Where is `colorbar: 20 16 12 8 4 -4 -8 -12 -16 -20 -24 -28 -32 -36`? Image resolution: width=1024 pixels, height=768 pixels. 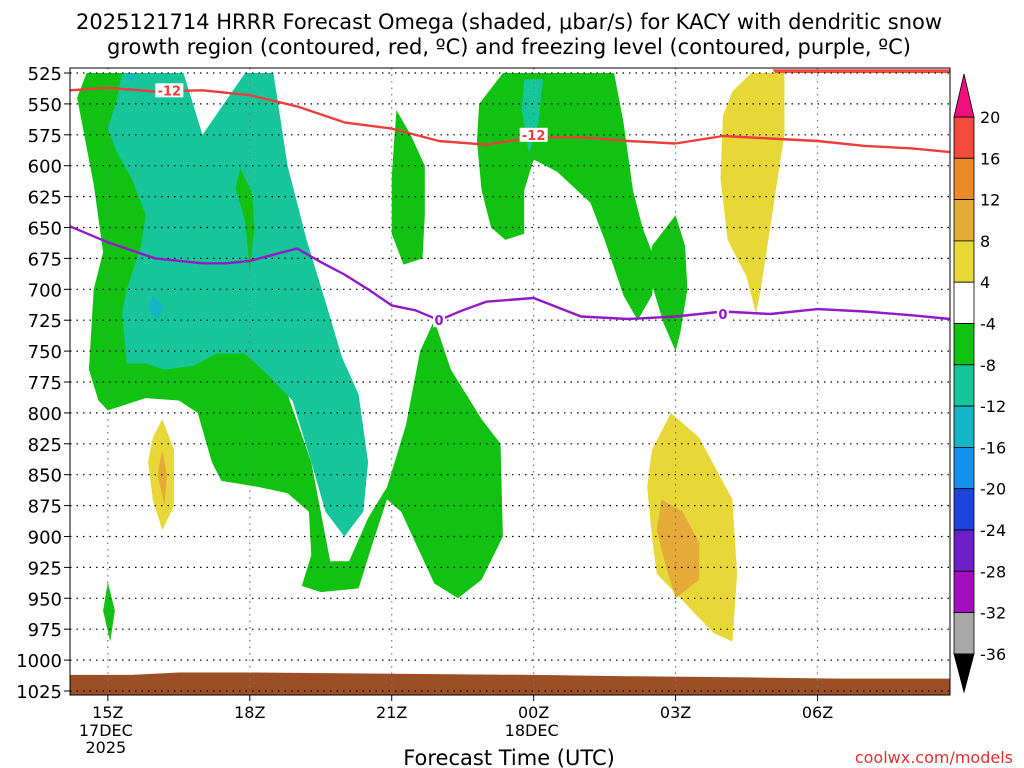
colorbar: 20 16 12 8 4 -4 -8 -12 -16 -20 -24 -28 -32 -36 is located at coordinates (979, 383).